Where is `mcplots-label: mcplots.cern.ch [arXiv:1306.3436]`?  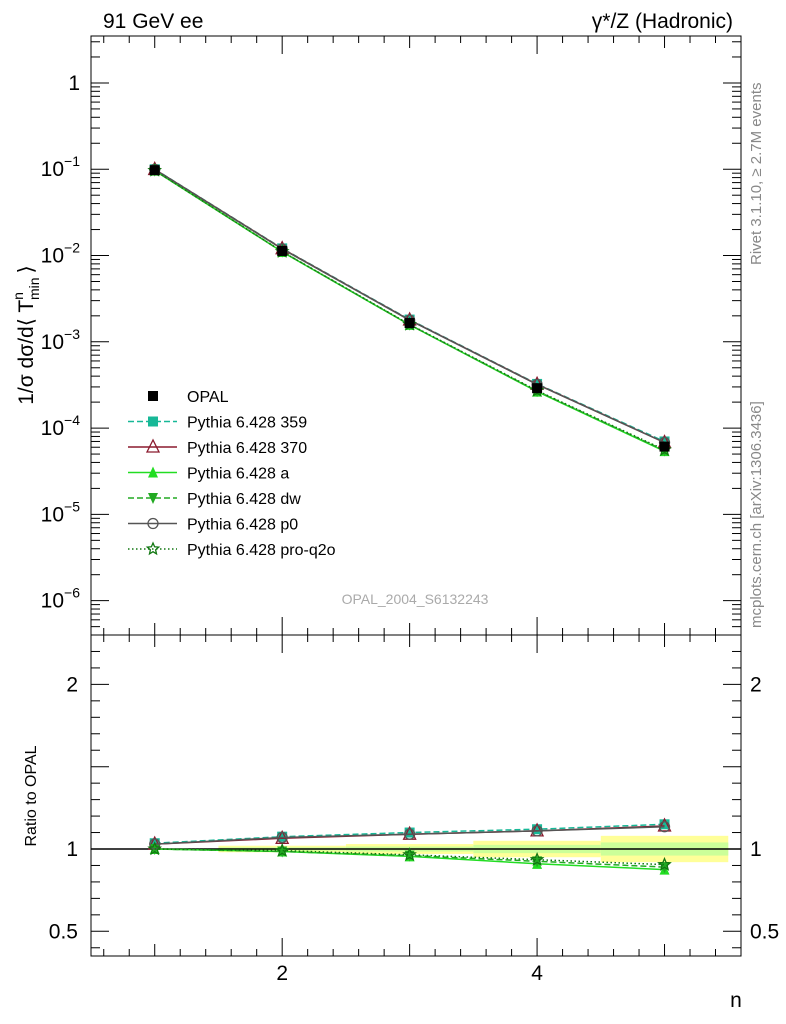 mcplots-label: mcplots.cern.ch [arXiv:1306.3436] is located at coordinates (756, 514).